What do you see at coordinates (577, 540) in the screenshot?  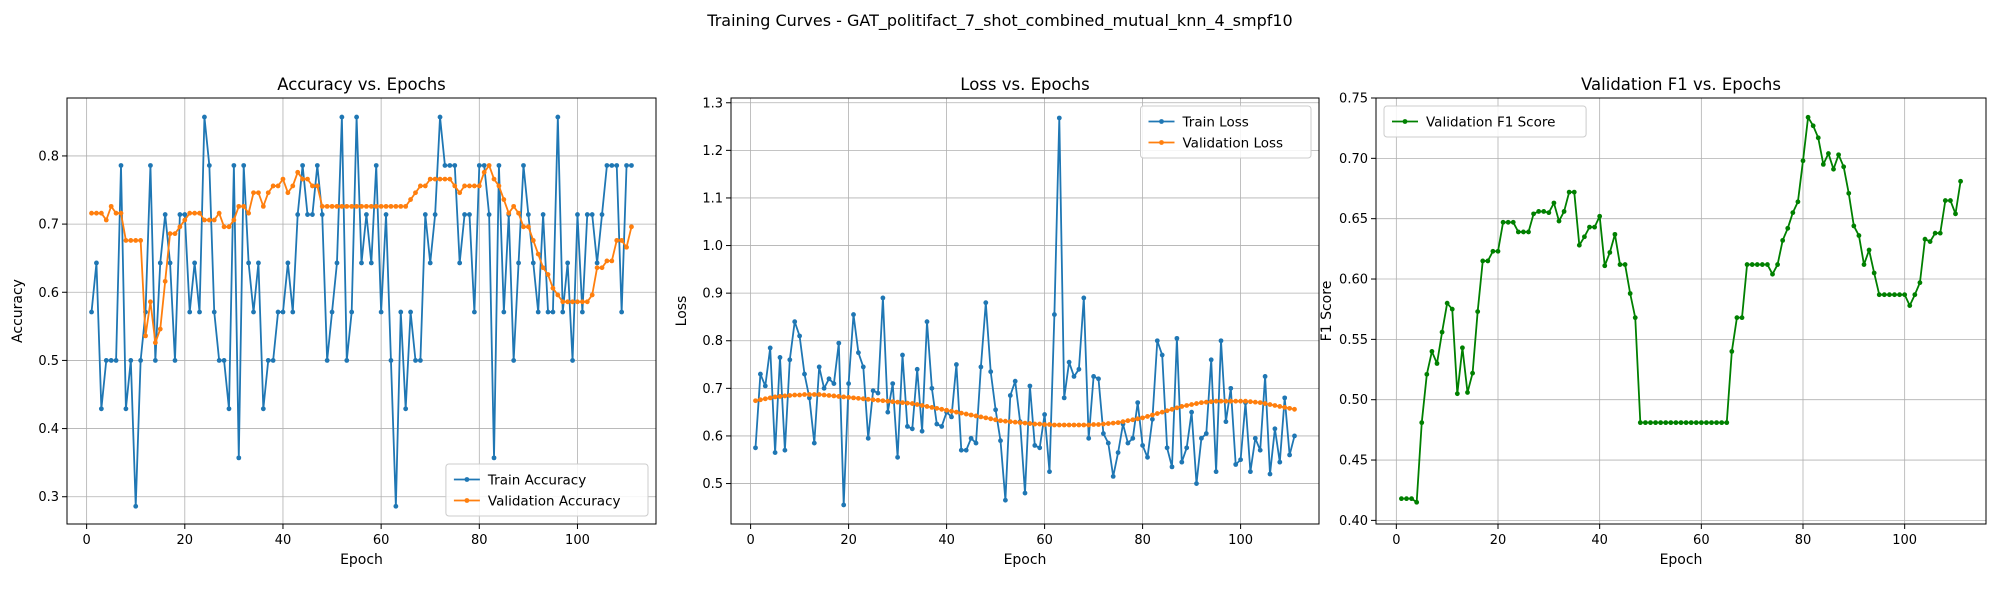 I see `x-tick-label: 100` at bounding box center [577, 540].